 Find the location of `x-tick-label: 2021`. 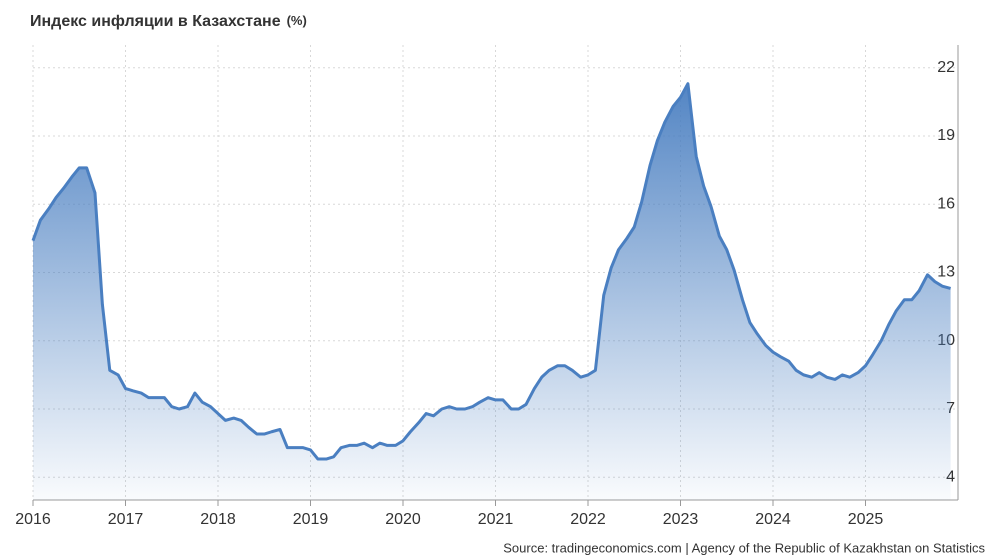

x-tick-label: 2021 is located at coordinates (496, 519).